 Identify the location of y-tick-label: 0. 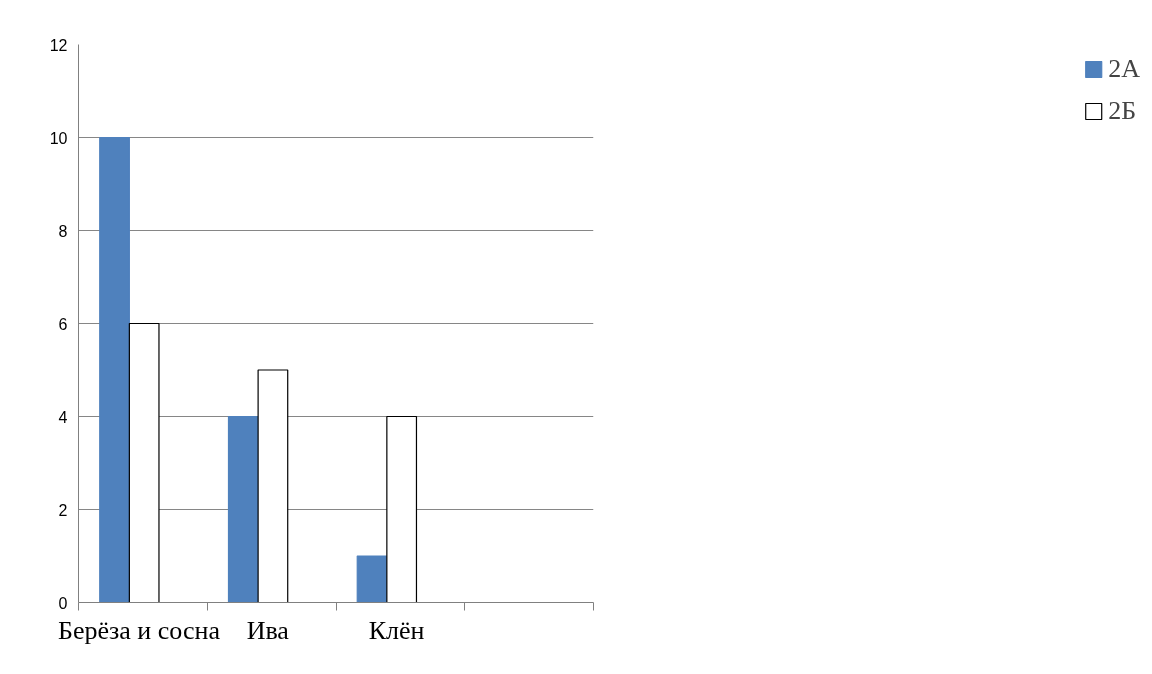
(63, 603).